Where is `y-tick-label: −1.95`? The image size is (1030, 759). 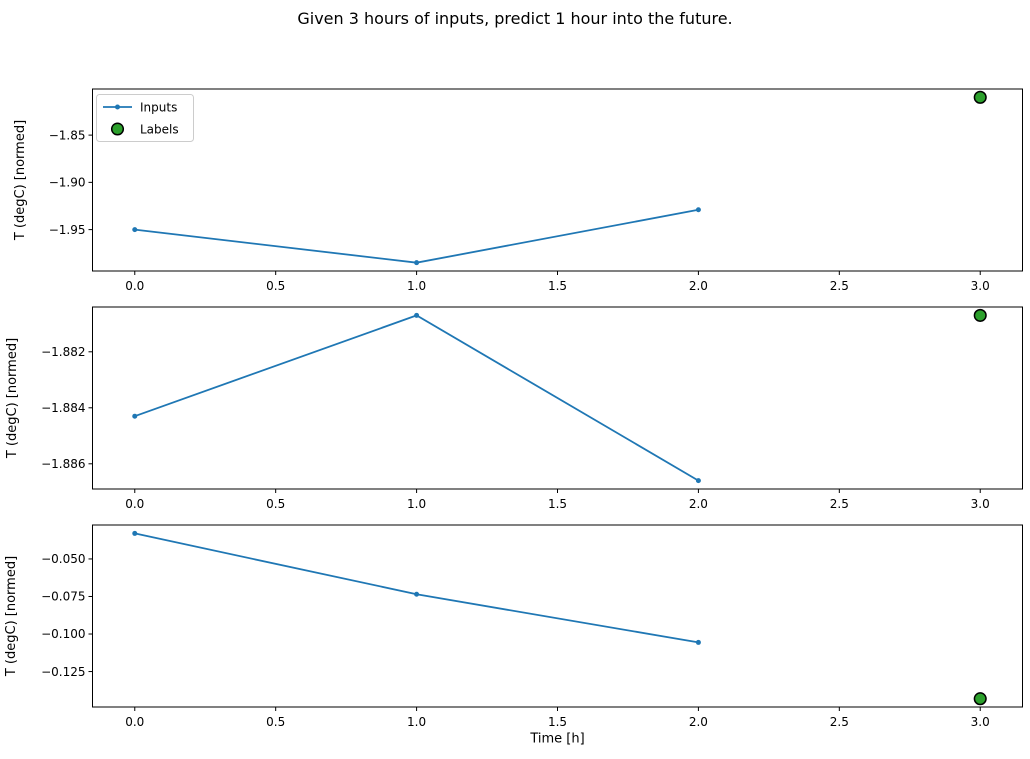
y-tick-label: −1.95 is located at coordinates (67, 230).